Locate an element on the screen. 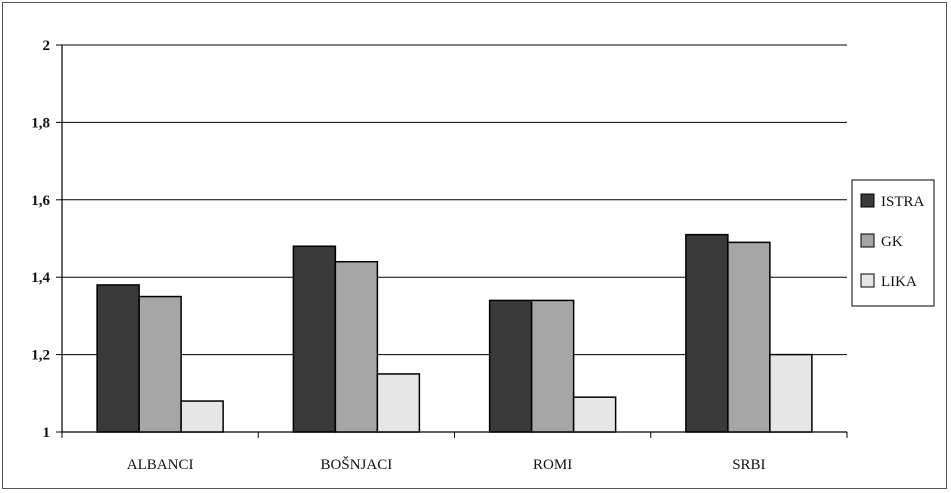 The image size is (951, 493). legend-label-gk: GK is located at coordinates (892, 242).